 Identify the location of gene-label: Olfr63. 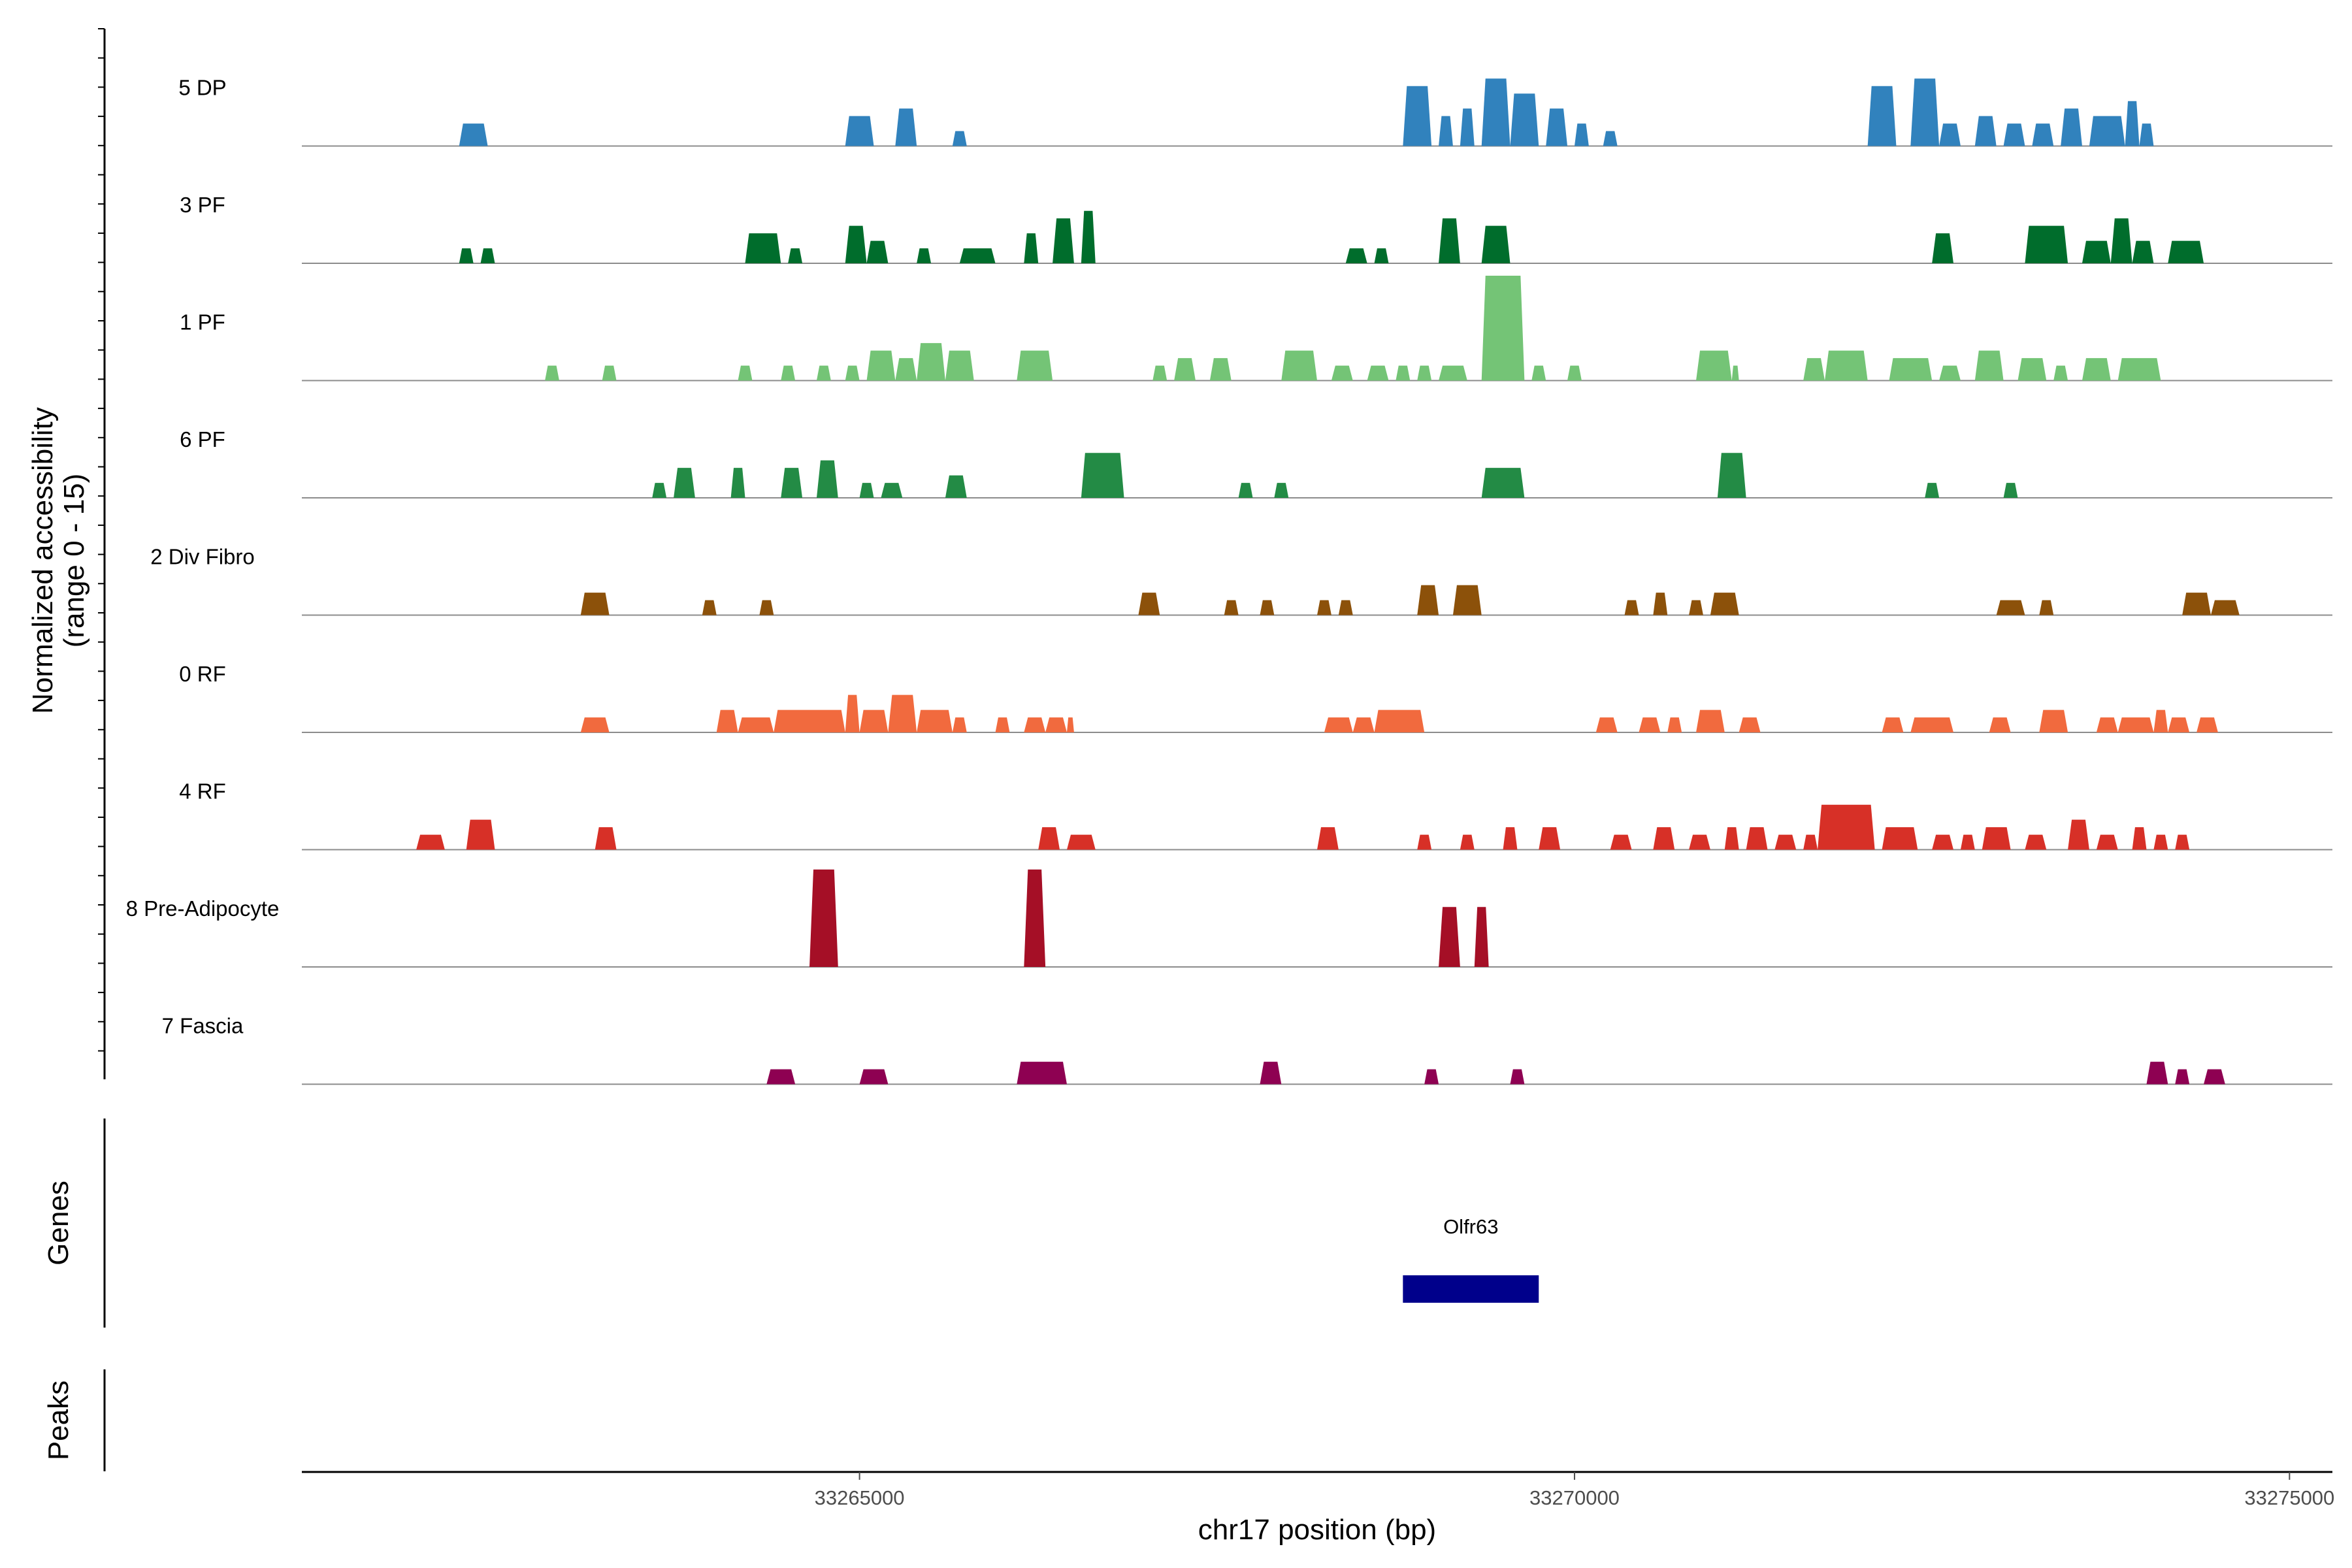
(1470, 1226).